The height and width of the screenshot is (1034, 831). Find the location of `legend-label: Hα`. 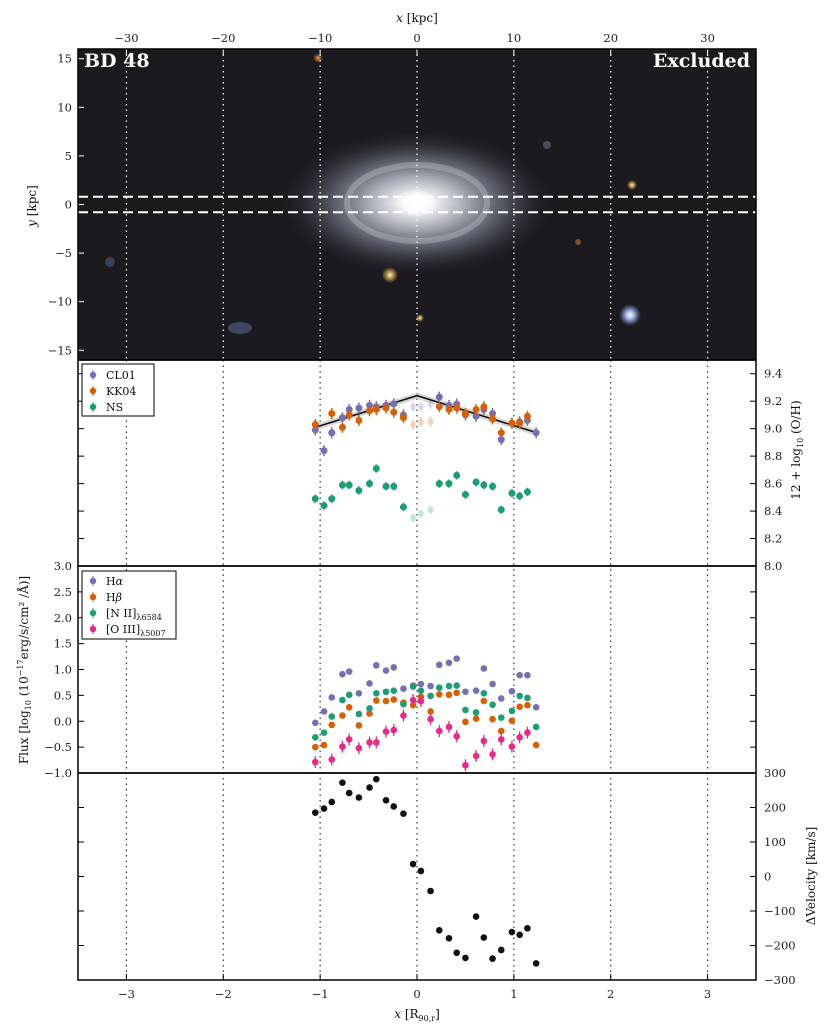

legend-label: Hα is located at coordinates (115, 581).